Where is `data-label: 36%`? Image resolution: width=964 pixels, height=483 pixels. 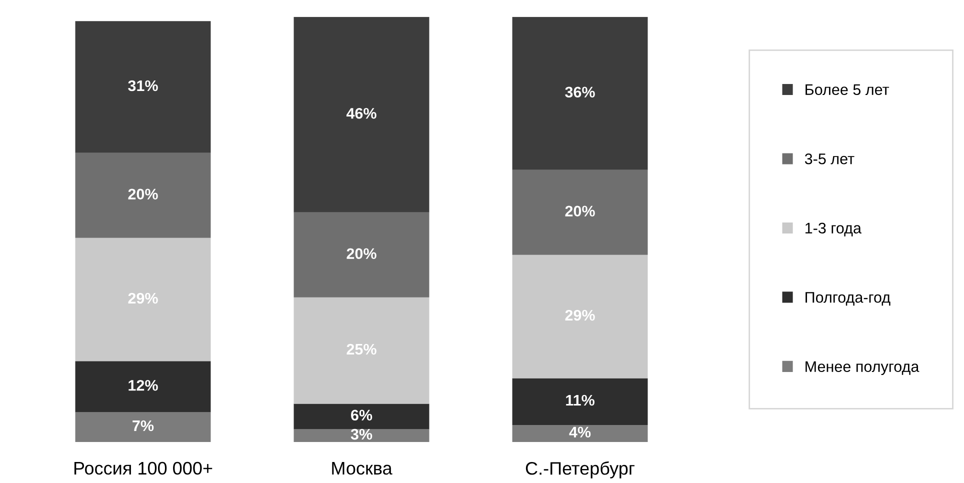 data-label: 36% is located at coordinates (580, 92).